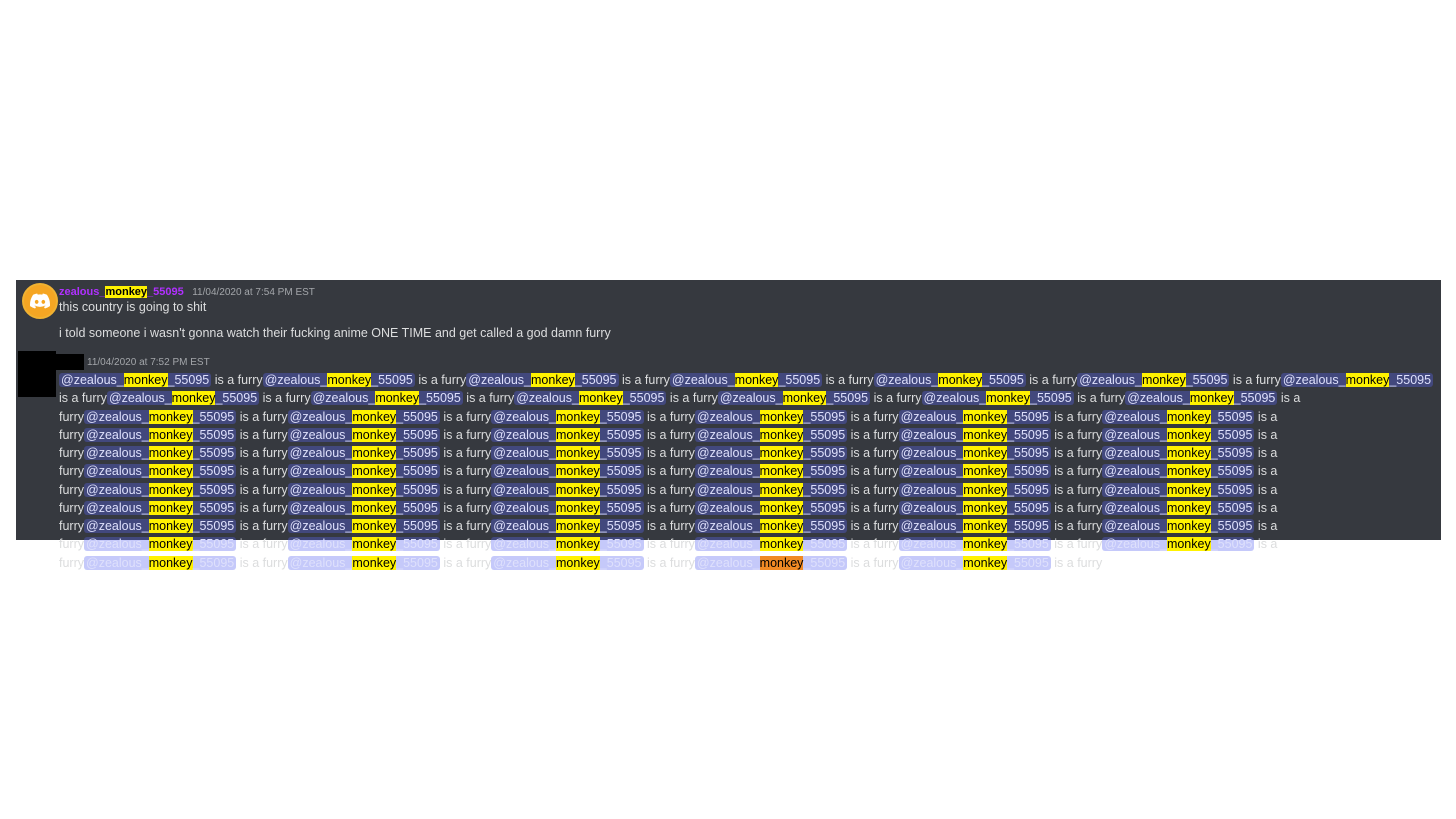  I want to click on username: zealous_monkey_55095, so click(121, 292).